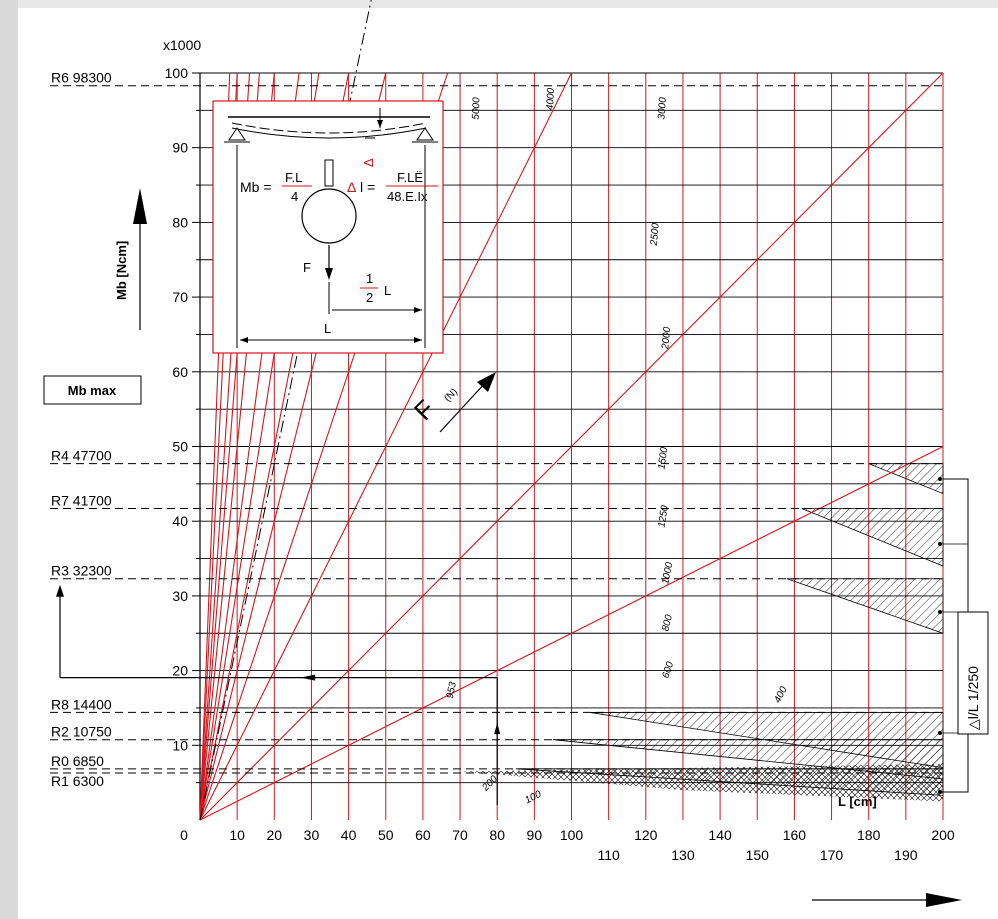 This screenshot has height=919, width=998. What do you see at coordinates (451, 396) in the screenshot?
I see `force-unit-label: (N)` at bounding box center [451, 396].